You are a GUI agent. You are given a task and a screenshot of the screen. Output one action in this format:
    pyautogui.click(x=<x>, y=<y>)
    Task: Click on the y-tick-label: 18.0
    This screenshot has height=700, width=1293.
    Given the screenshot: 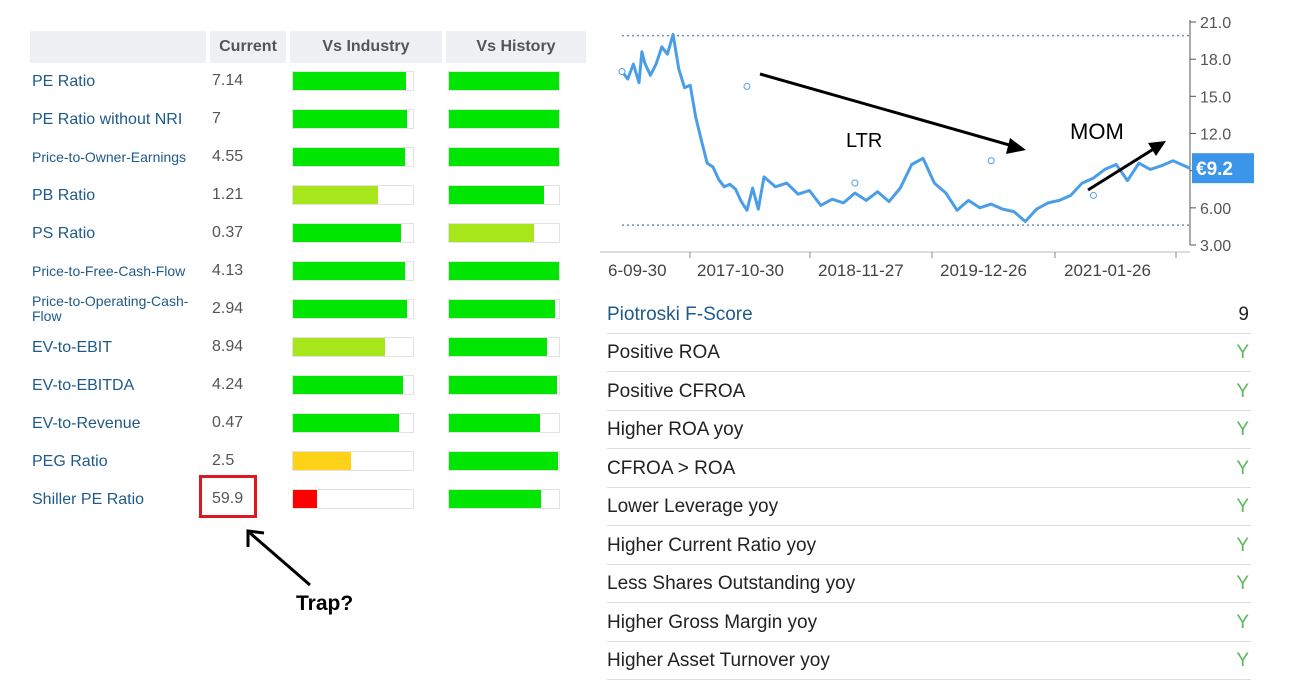 What is the action you would take?
    pyautogui.click(x=1215, y=60)
    